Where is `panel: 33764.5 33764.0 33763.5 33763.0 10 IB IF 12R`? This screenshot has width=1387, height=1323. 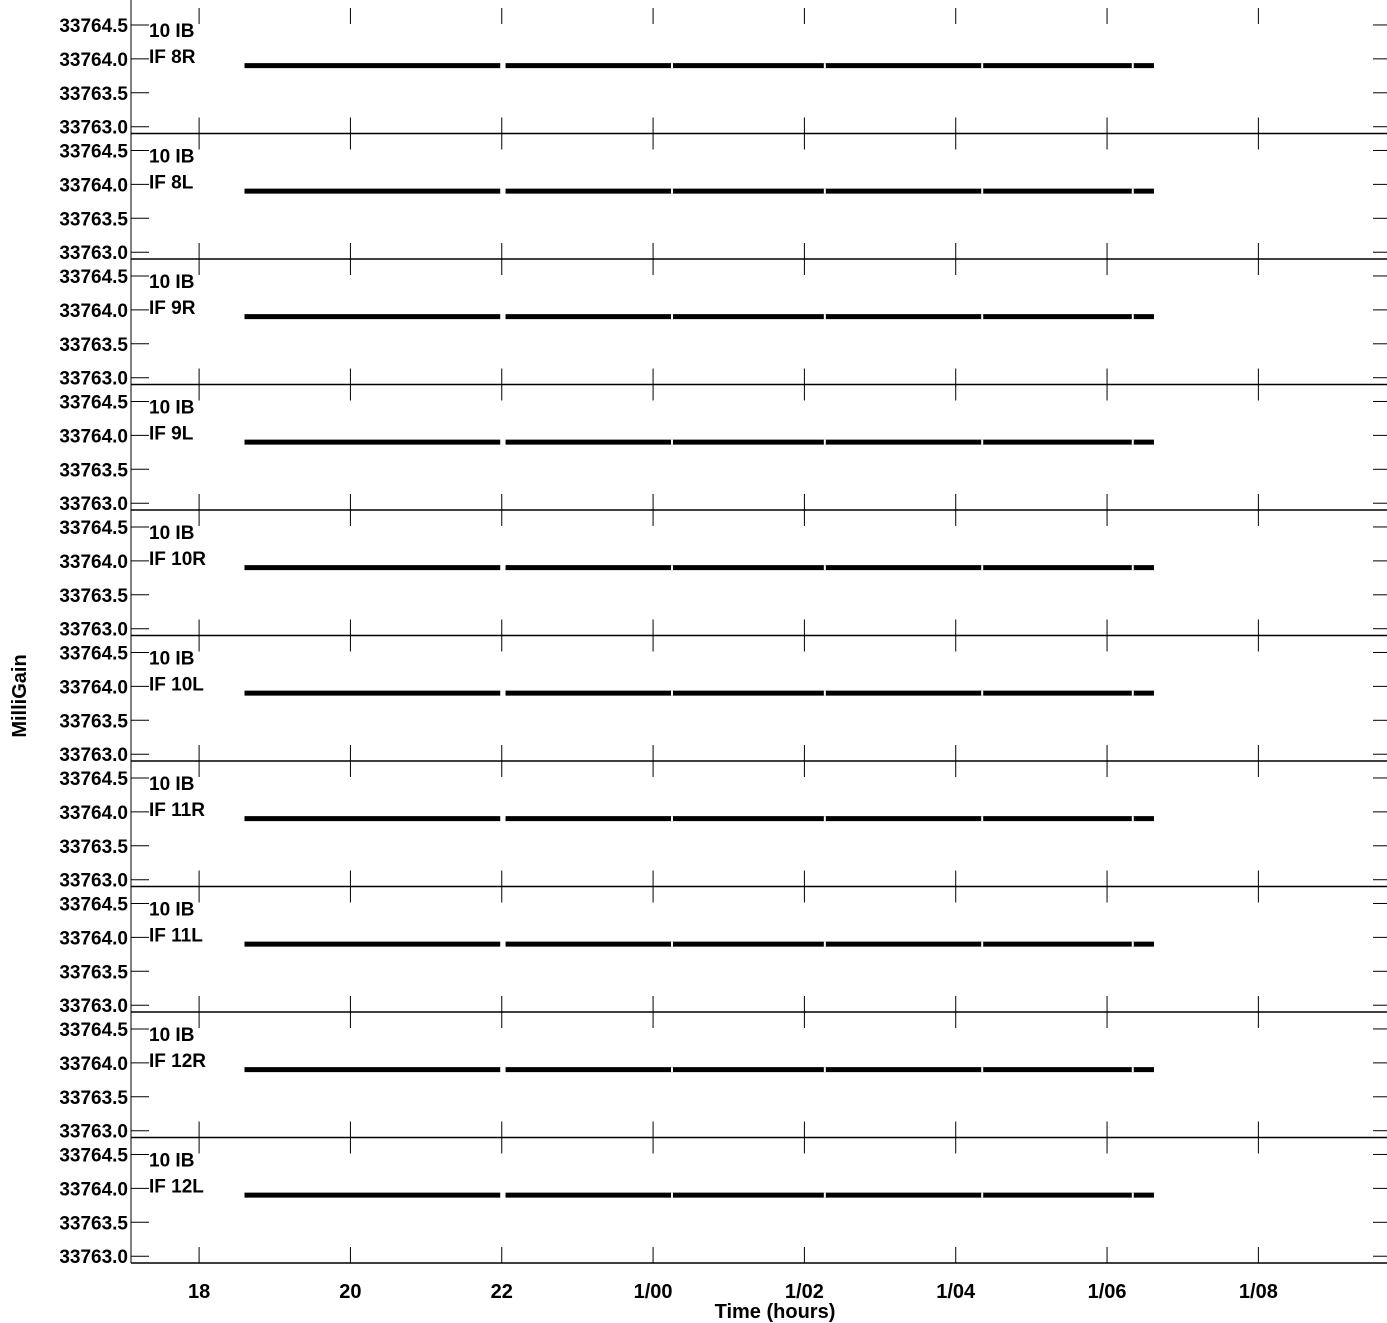 panel: 33764.5 33764.0 33763.5 33763.0 10 IB IF 12R is located at coordinates (723, 1077).